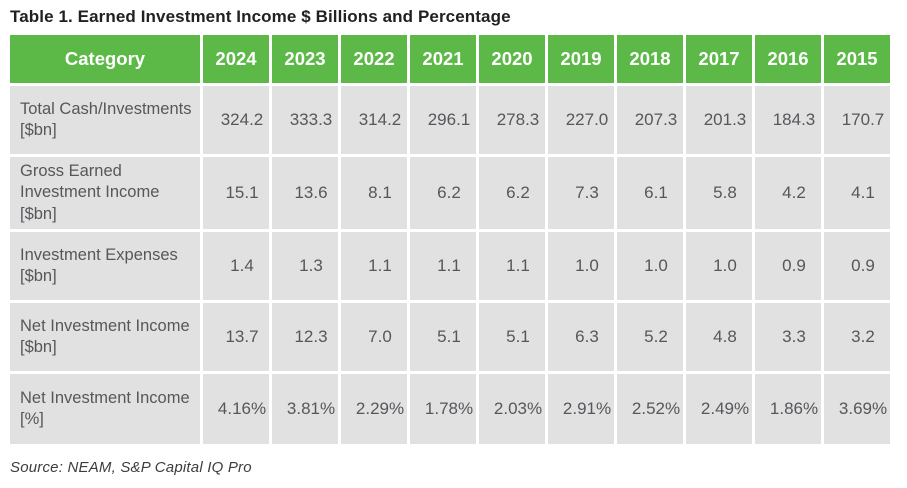  What do you see at coordinates (512, 409) in the screenshot?
I see `cell-value: 2.03%` at bounding box center [512, 409].